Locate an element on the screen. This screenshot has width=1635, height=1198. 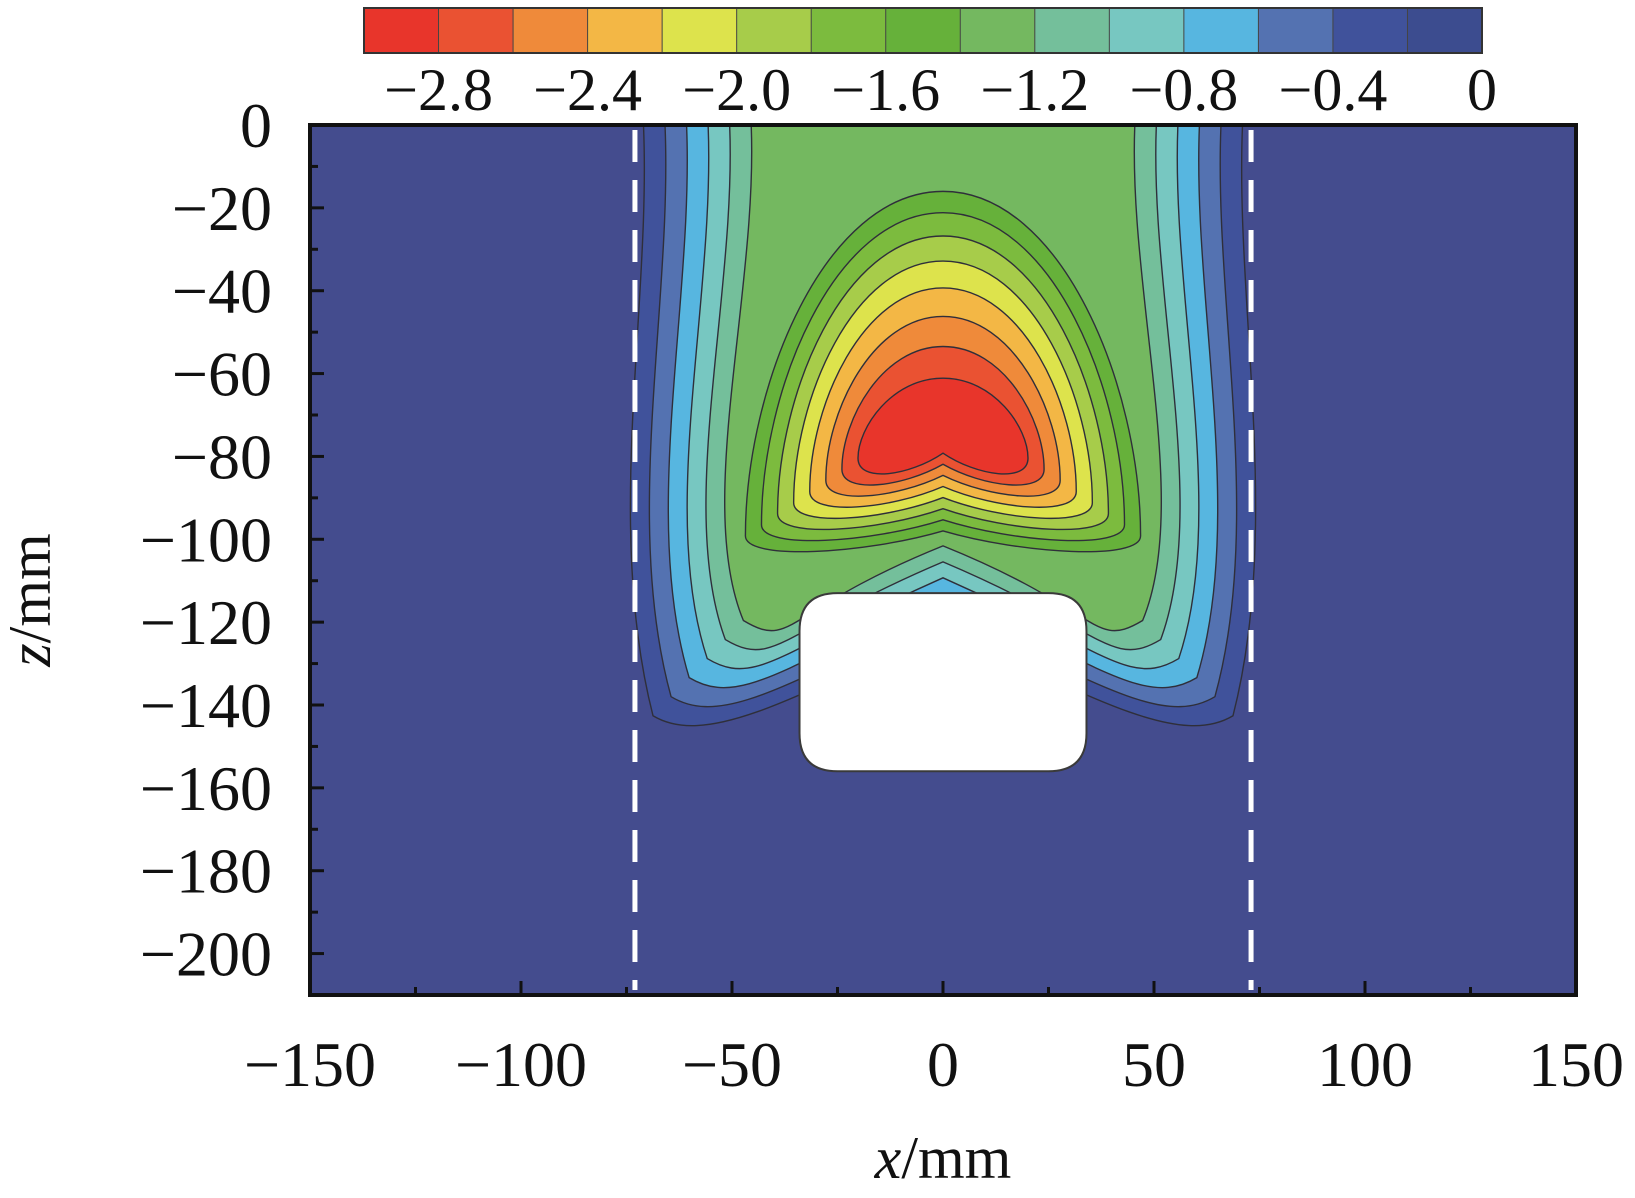
colorbar-tick-label: −0.8 is located at coordinates (1183, 90).